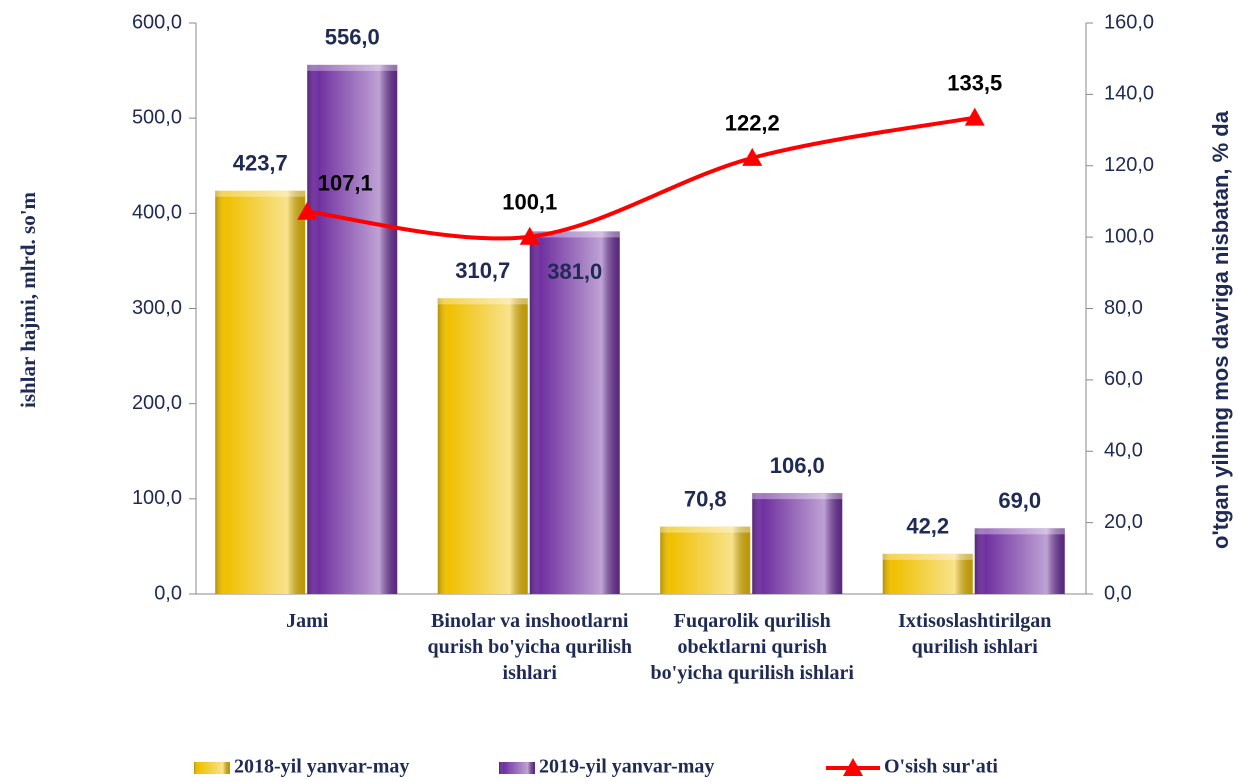  Describe the element at coordinates (1123, 379) in the screenshot. I see `y2-tick-label: 60,0` at that location.